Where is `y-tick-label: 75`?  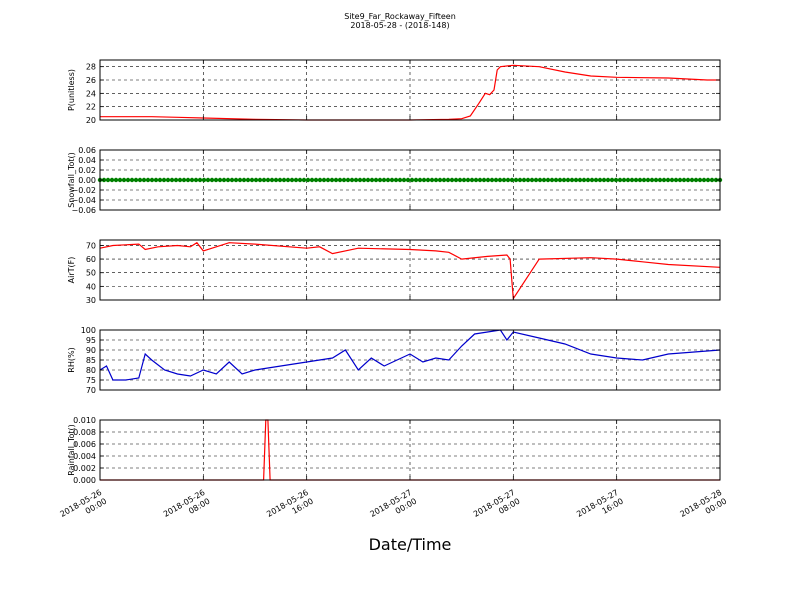 y-tick-label: 75 is located at coordinates (91, 380).